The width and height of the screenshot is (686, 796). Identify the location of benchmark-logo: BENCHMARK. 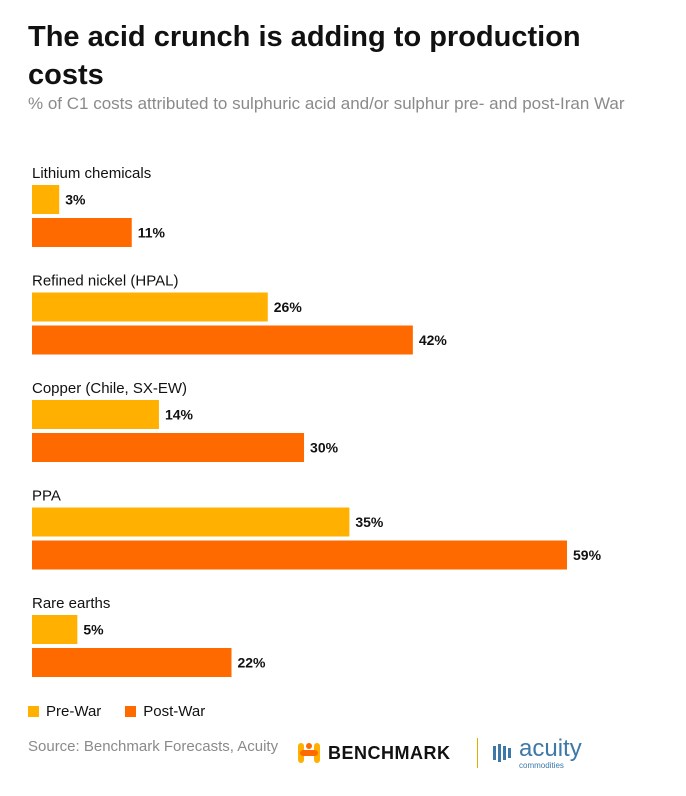
(373, 753).